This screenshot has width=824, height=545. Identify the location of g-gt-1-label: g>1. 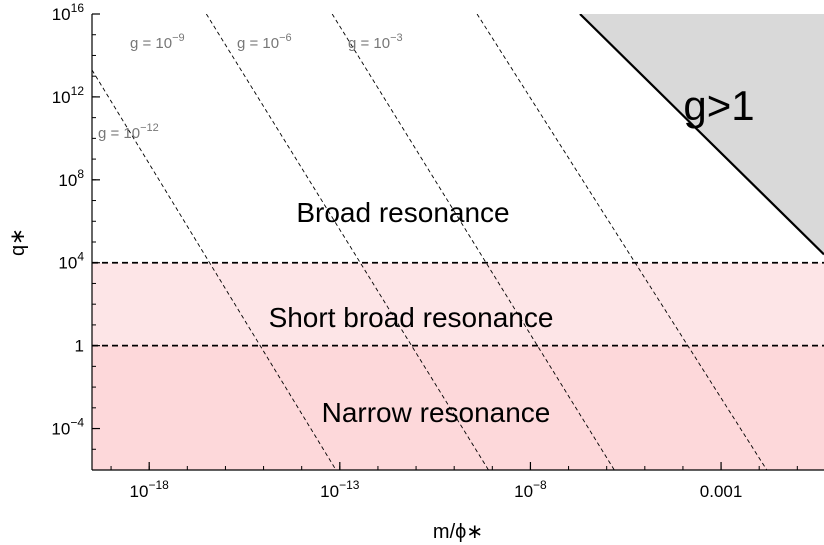
(718, 105).